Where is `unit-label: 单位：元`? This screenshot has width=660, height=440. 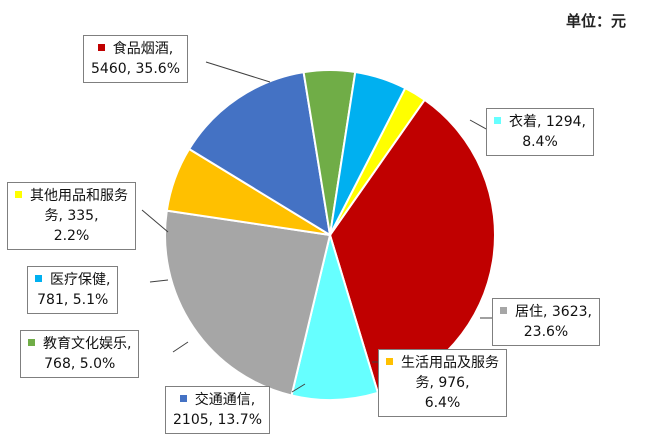
unit-label: 单位：元 is located at coordinates (595, 21).